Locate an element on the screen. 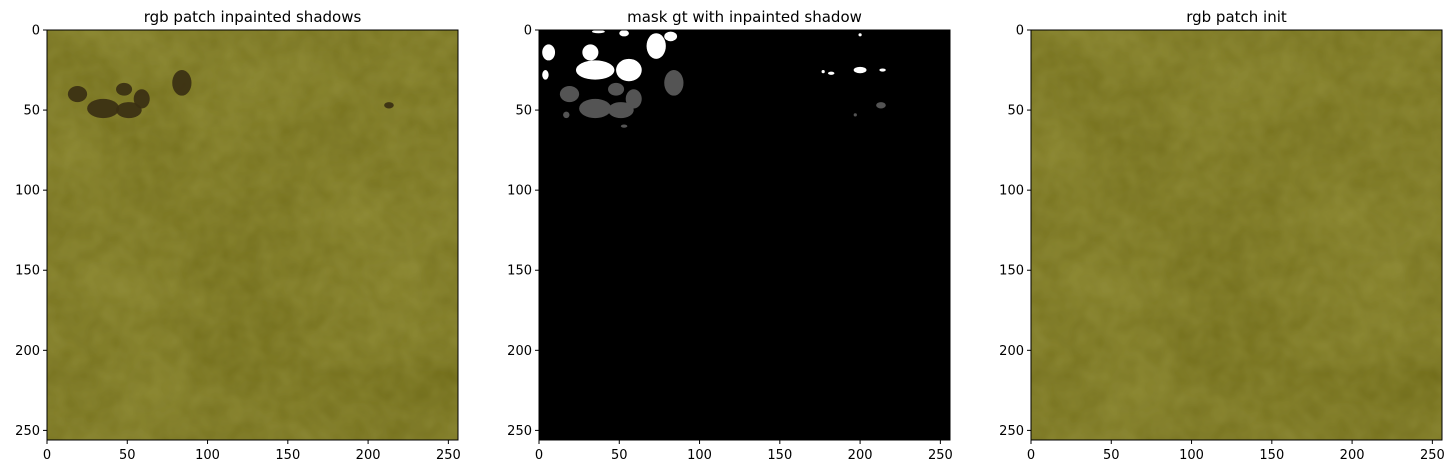 The image size is (1455, 474). panel-title: mask gt with inpainted shadow is located at coordinates (744, 17).